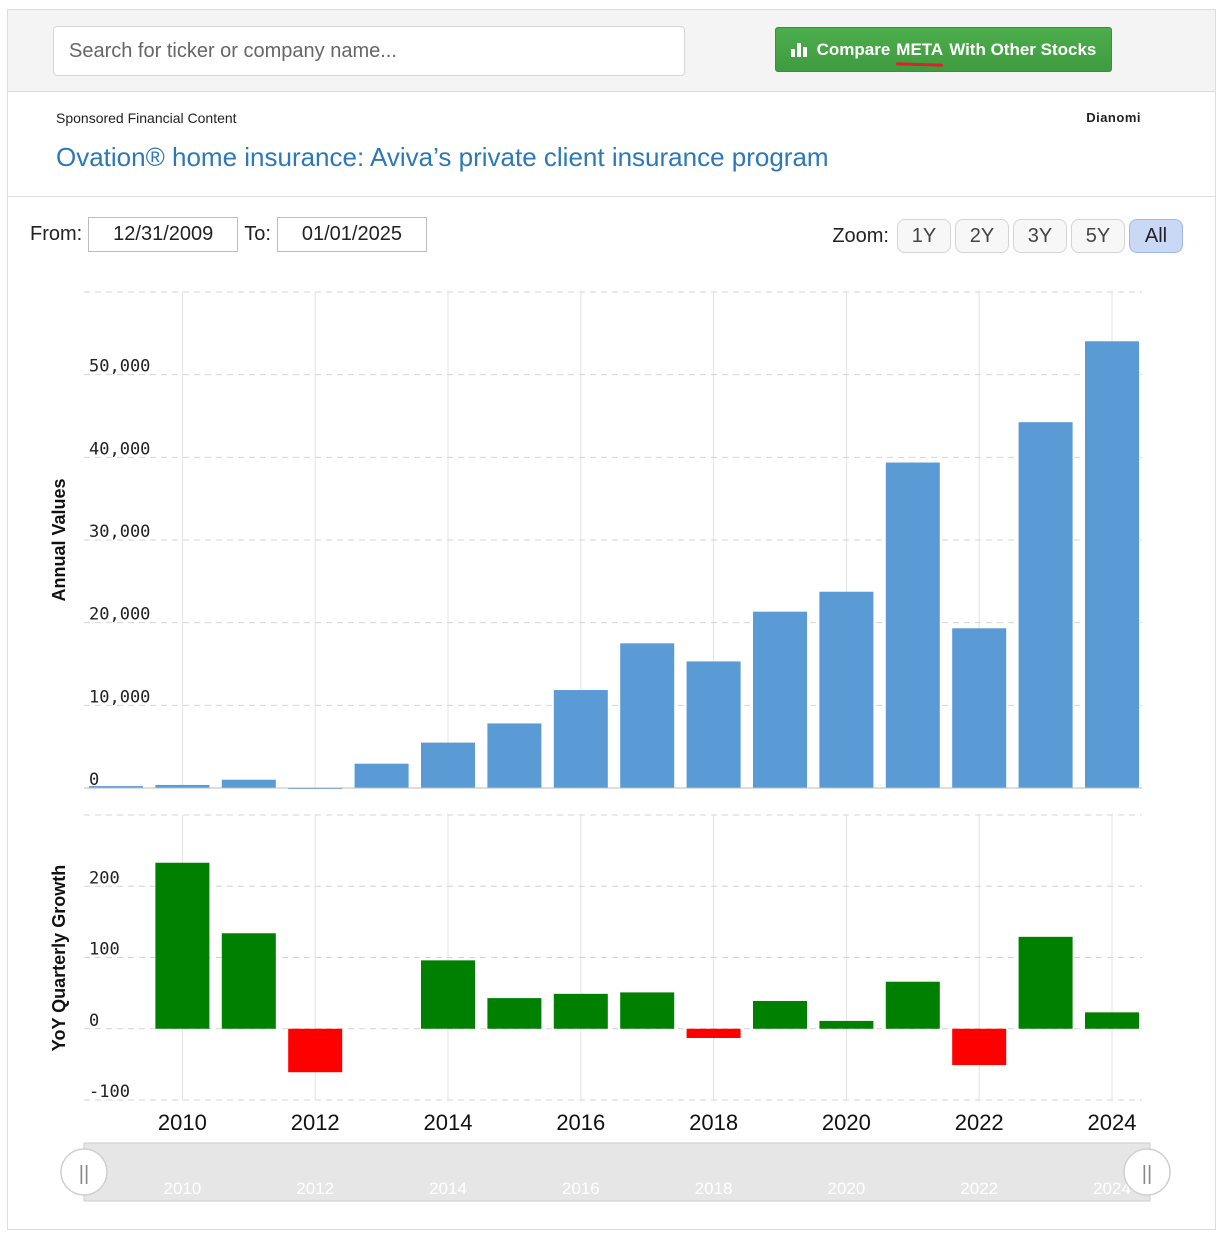 The width and height of the screenshot is (1221, 1236). What do you see at coordinates (798, 49) in the screenshot?
I see `bar-chart-icon` at bounding box center [798, 49].